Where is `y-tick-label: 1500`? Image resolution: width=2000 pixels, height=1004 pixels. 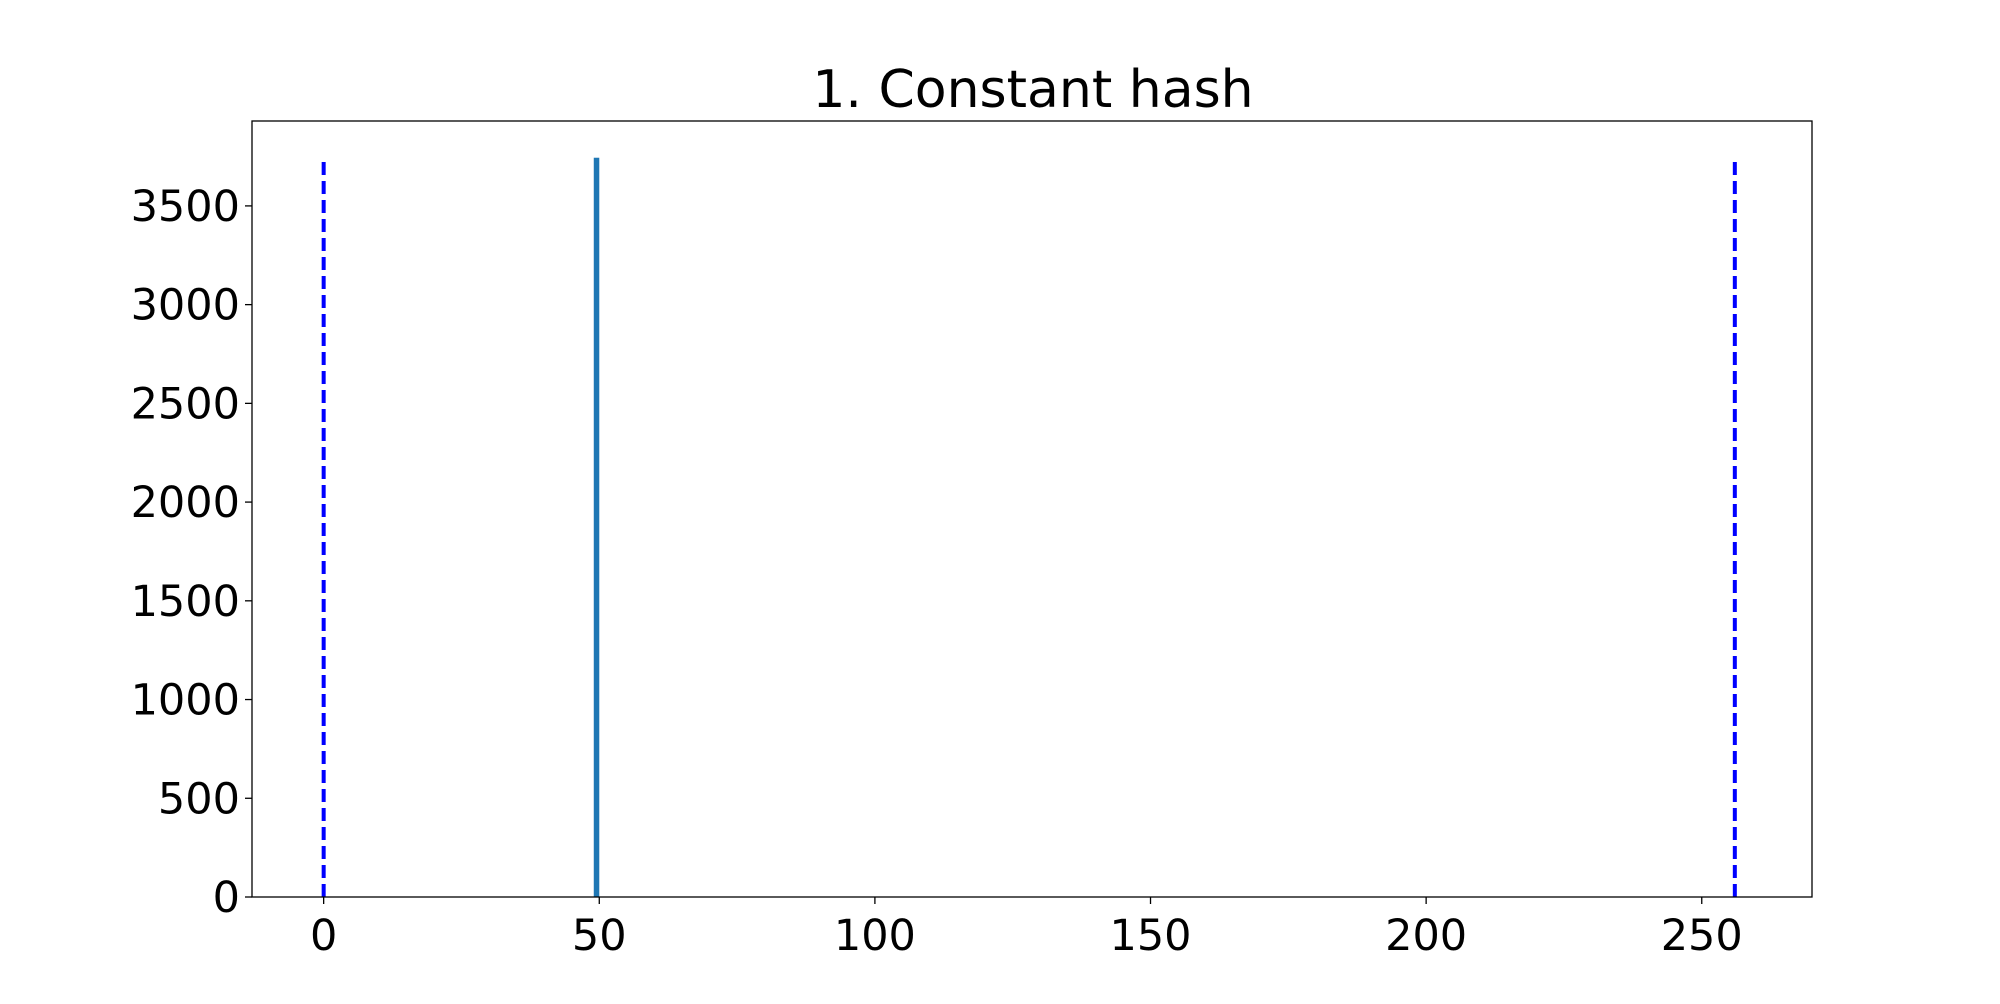 y-tick-label: 1500 is located at coordinates (185, 602).